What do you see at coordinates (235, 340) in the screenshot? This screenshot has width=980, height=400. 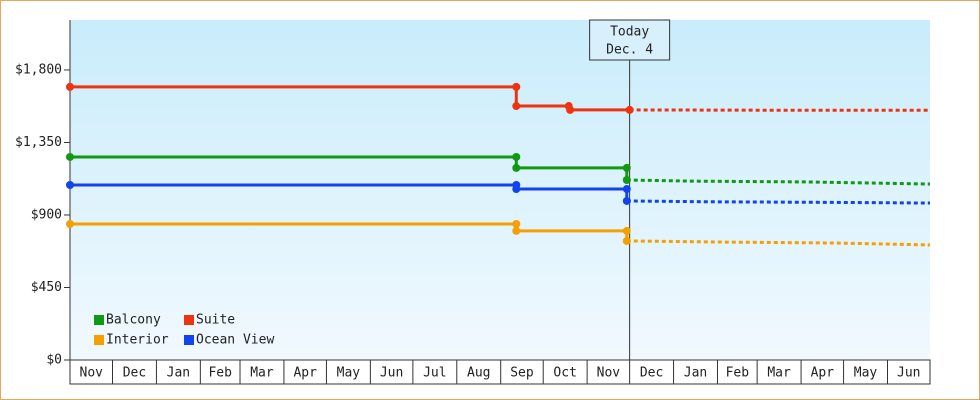 I see `legend-label: Ocean View` at bounding box center [235, 340].